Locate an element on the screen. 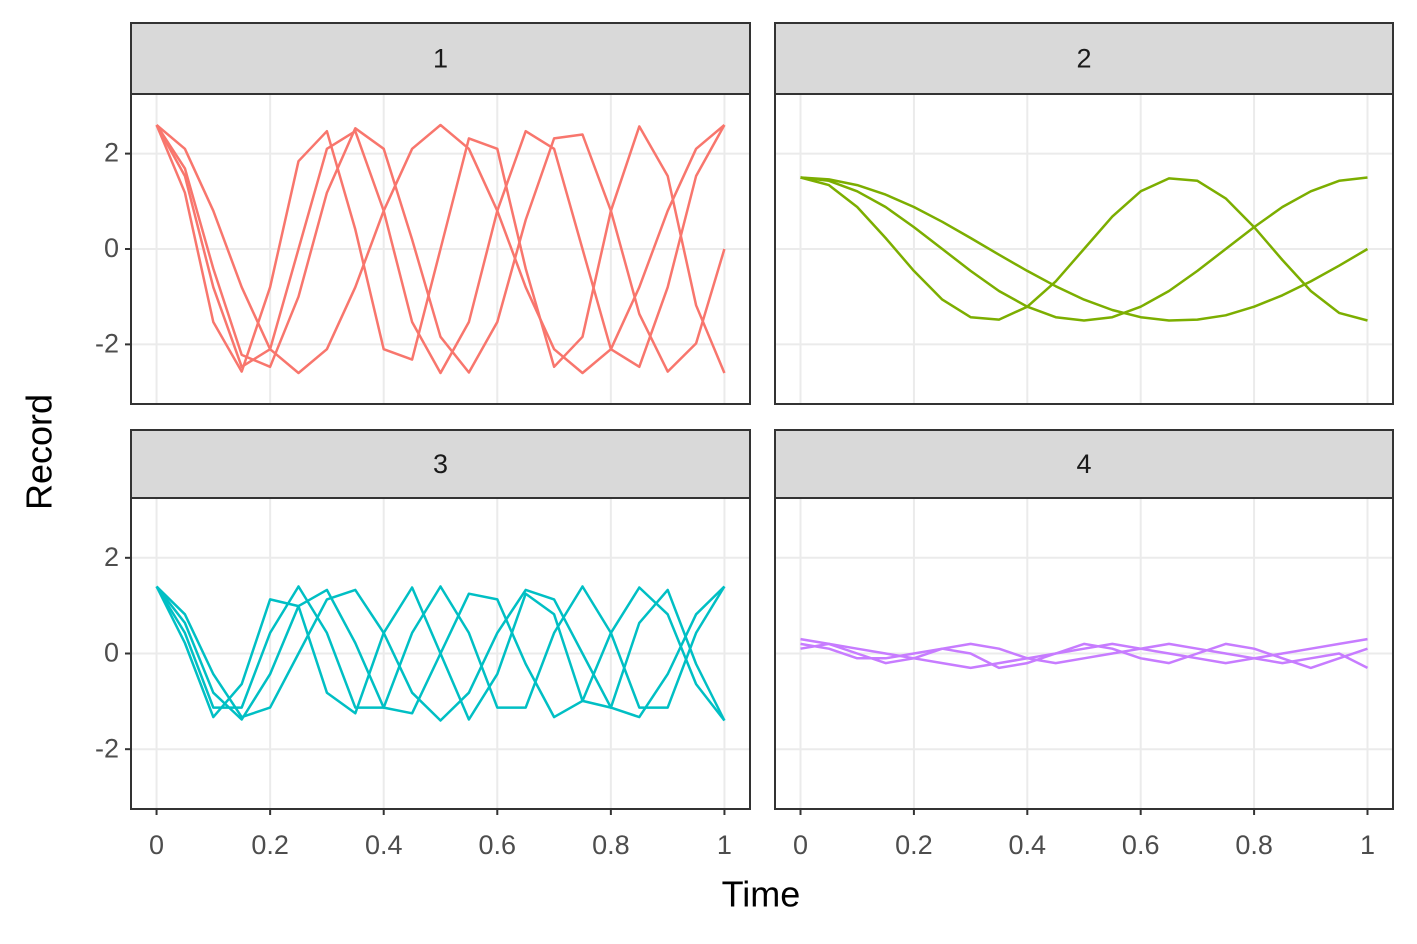 The height and width of the screenshot is (944, 1417). y-axis-title: Record is located at coordinates (39, 452).